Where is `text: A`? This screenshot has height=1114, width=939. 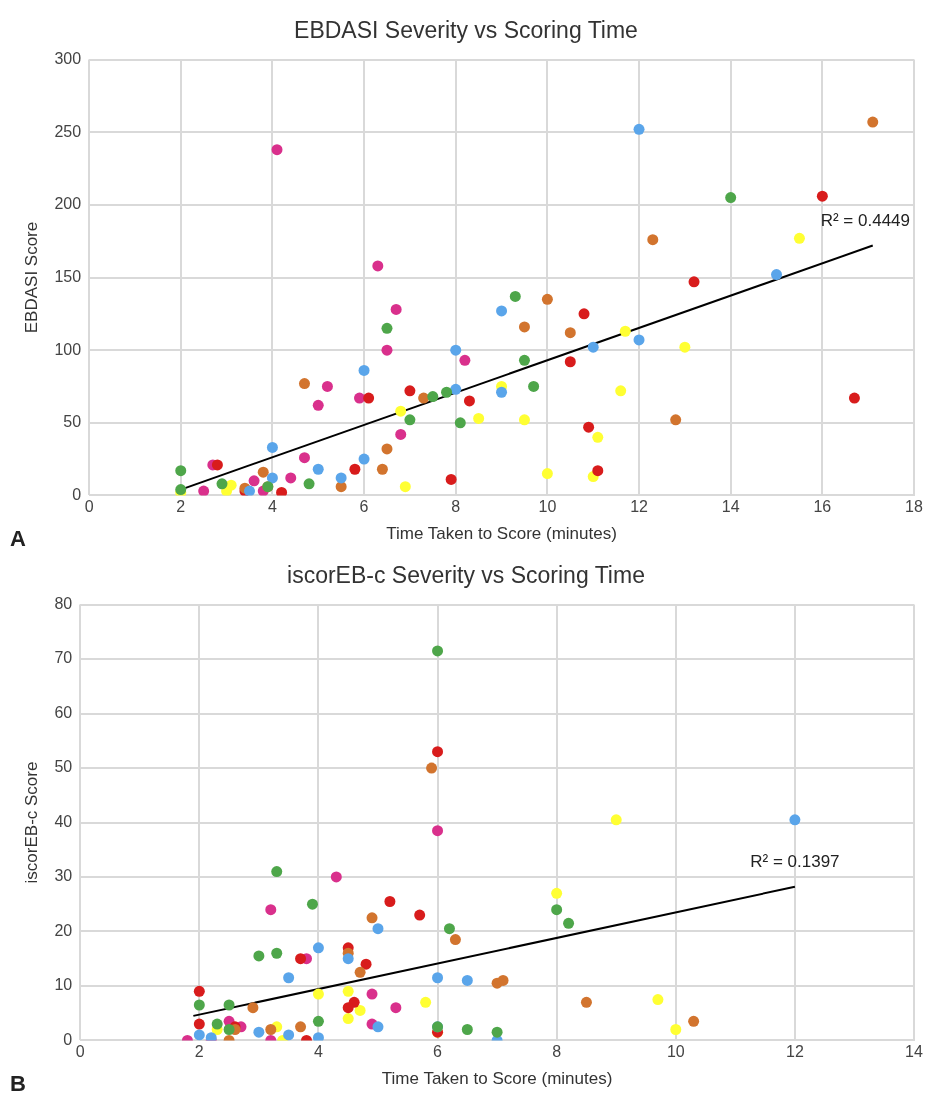 text: A is located at coordinates (18, 539).